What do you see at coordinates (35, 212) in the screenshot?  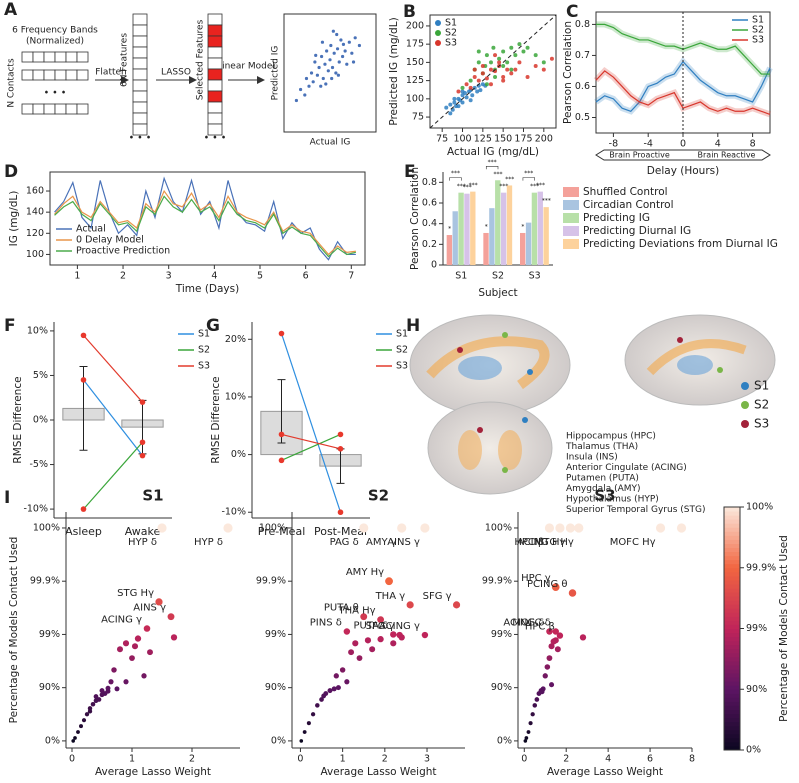 I see `y-tick-label: 140` at bounding box center [35, 212].